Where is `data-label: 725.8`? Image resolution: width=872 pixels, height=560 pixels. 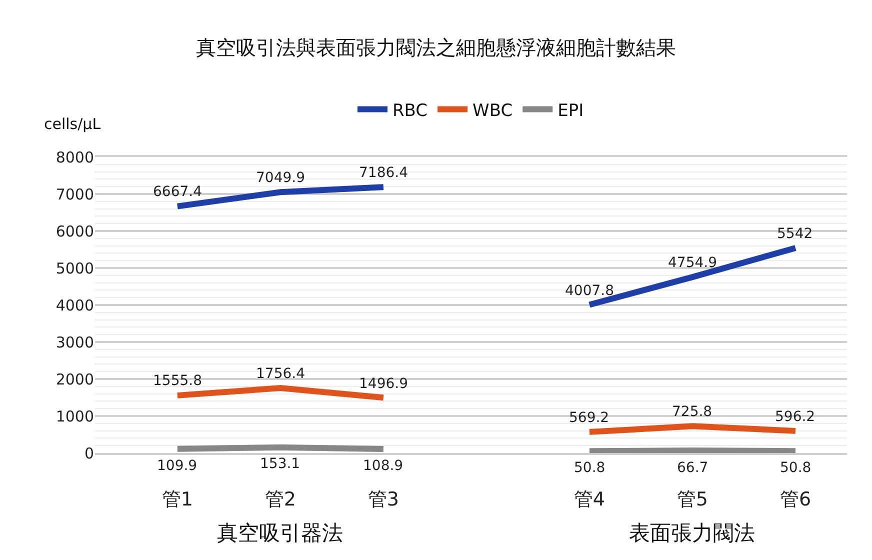 data-label: 725.8 is located at coordinates (692, 412).